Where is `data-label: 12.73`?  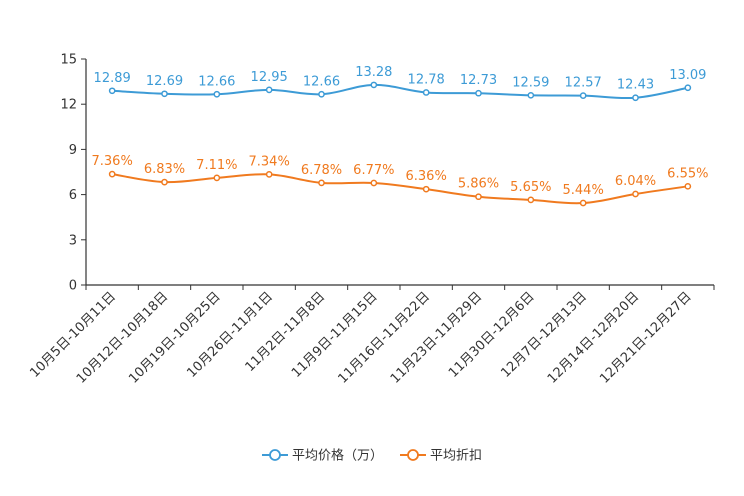
data-label: 12.73 is located at coordinates (478, 80).